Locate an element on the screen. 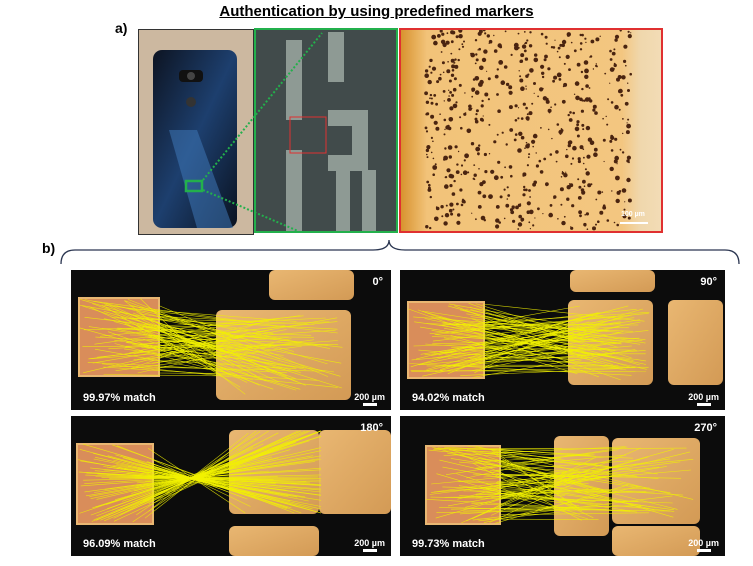  rotation-label: 90° is located at coordinates (708, 282).